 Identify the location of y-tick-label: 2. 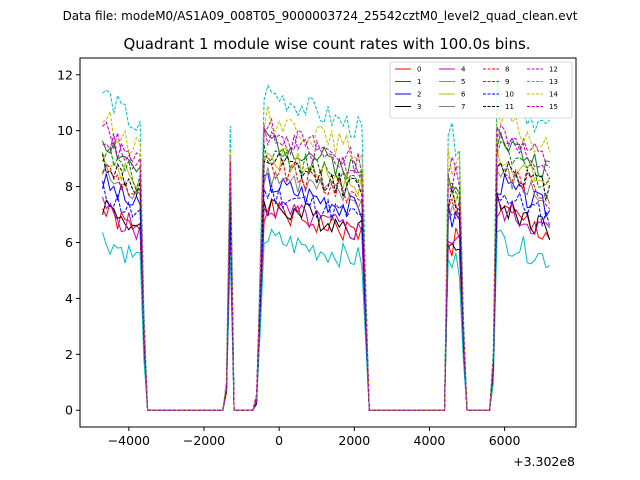
(69, 354).